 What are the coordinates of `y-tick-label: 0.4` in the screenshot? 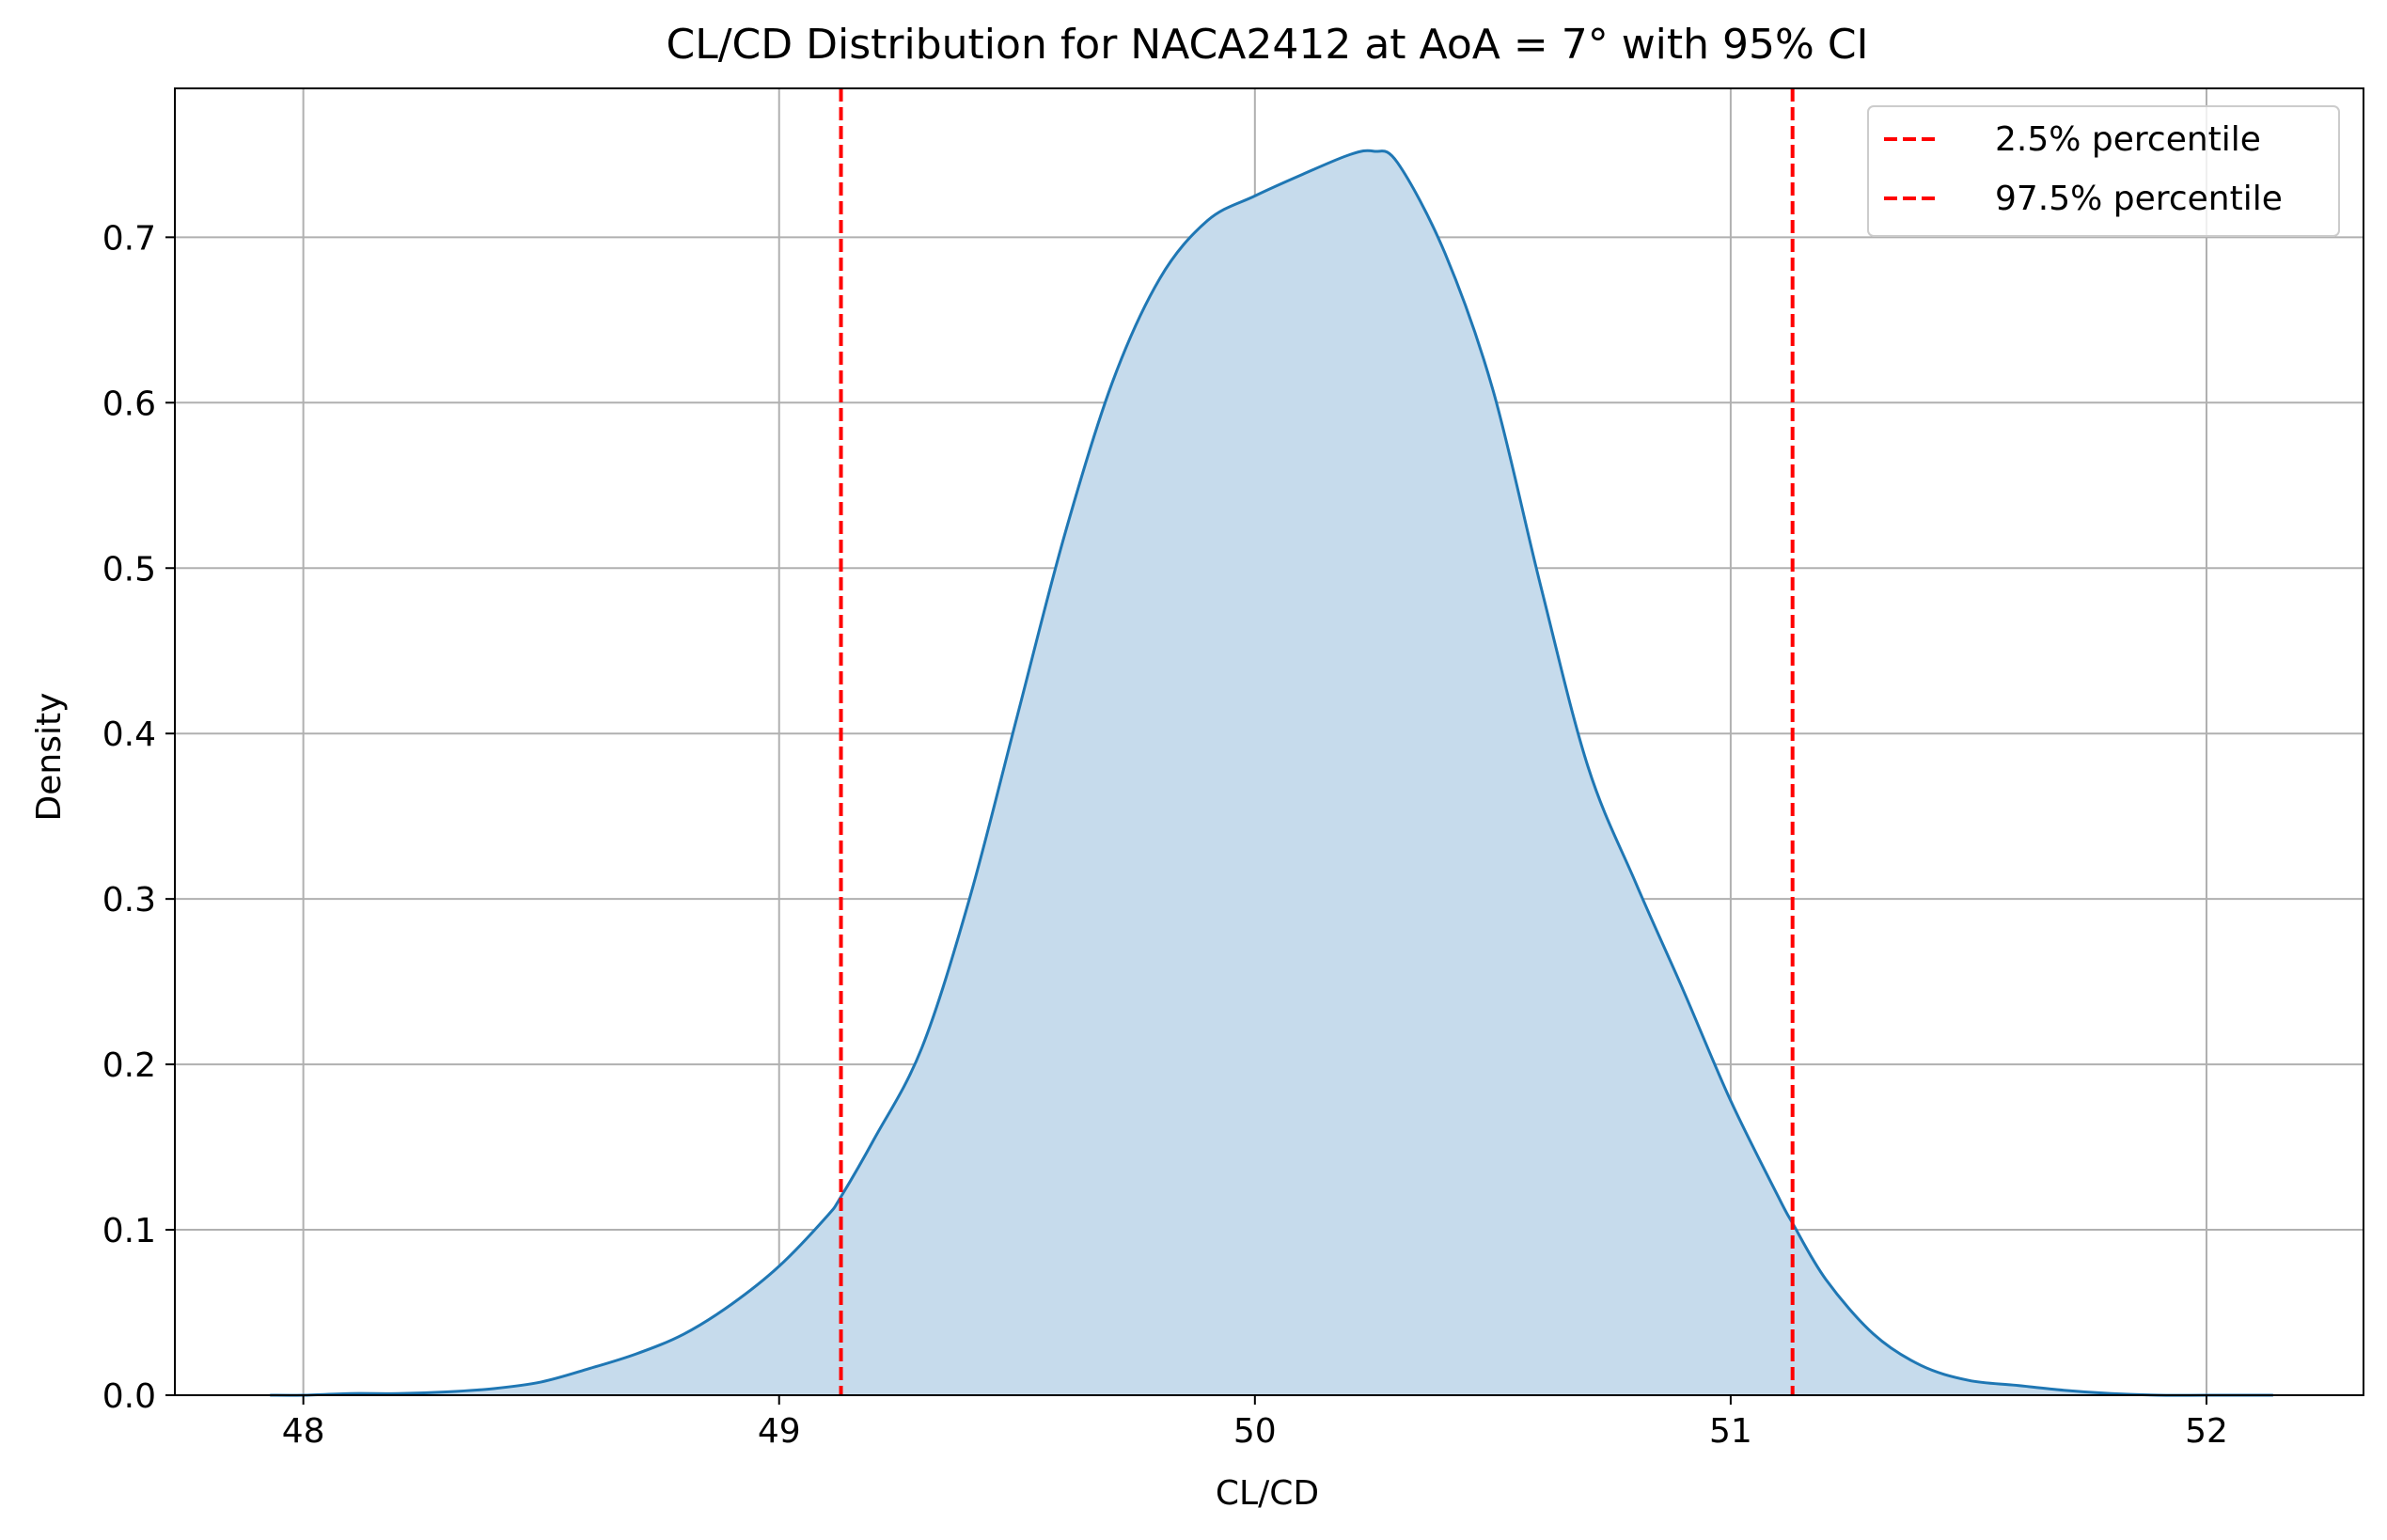 It's located at (129, 734).